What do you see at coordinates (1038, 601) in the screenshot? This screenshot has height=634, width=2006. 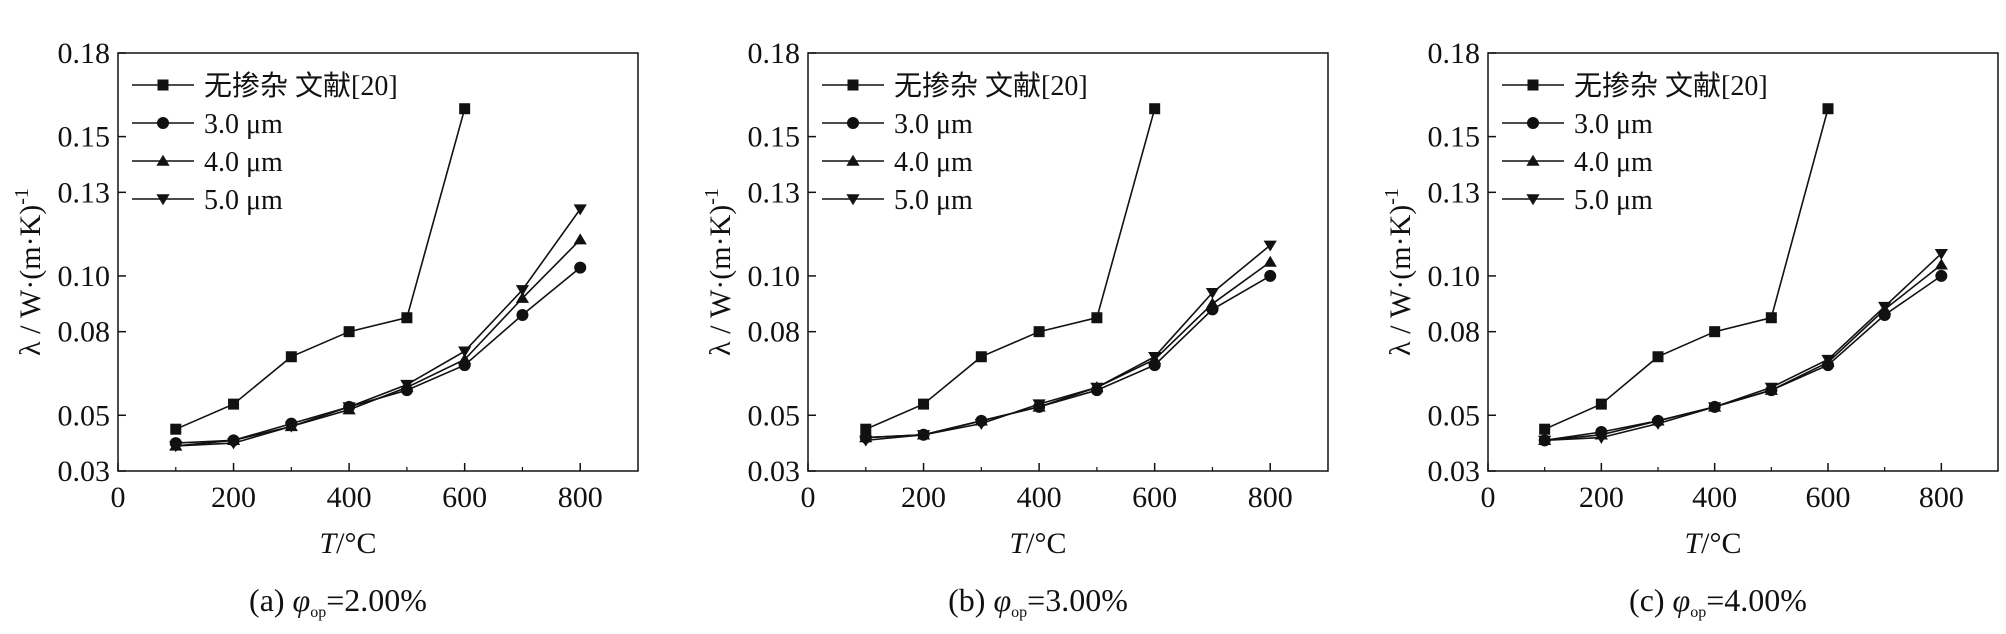 I see `panel-caption: (b) φop=3.00%` at bounding box center [1038, 601].